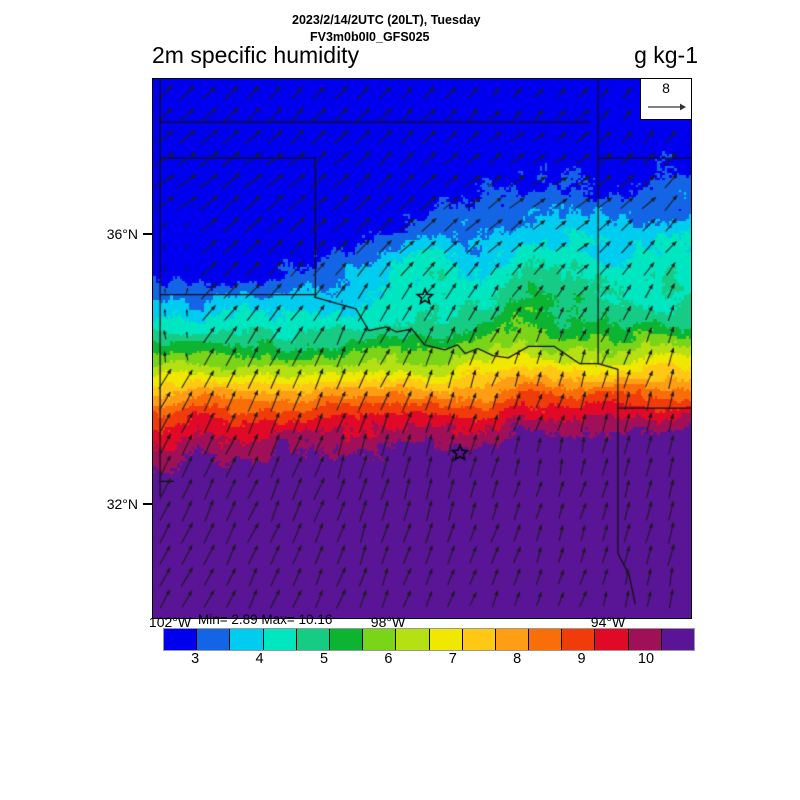  What do you see at coordinates (517, 659) in the screenshot?
I see `colorbar-tick-8: 8` at bounding box center [517, 659].